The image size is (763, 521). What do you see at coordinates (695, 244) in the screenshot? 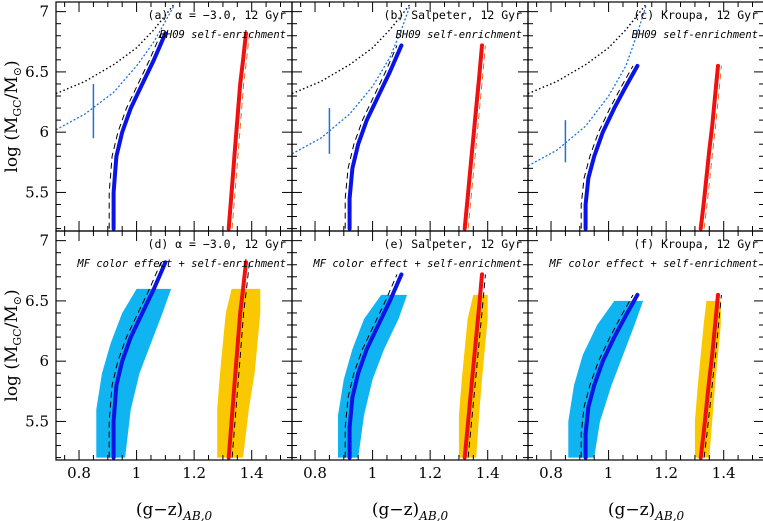
I see `panel-title-f: (f) Kroupa, 12 Gyr` at bounding box center [695, 244].